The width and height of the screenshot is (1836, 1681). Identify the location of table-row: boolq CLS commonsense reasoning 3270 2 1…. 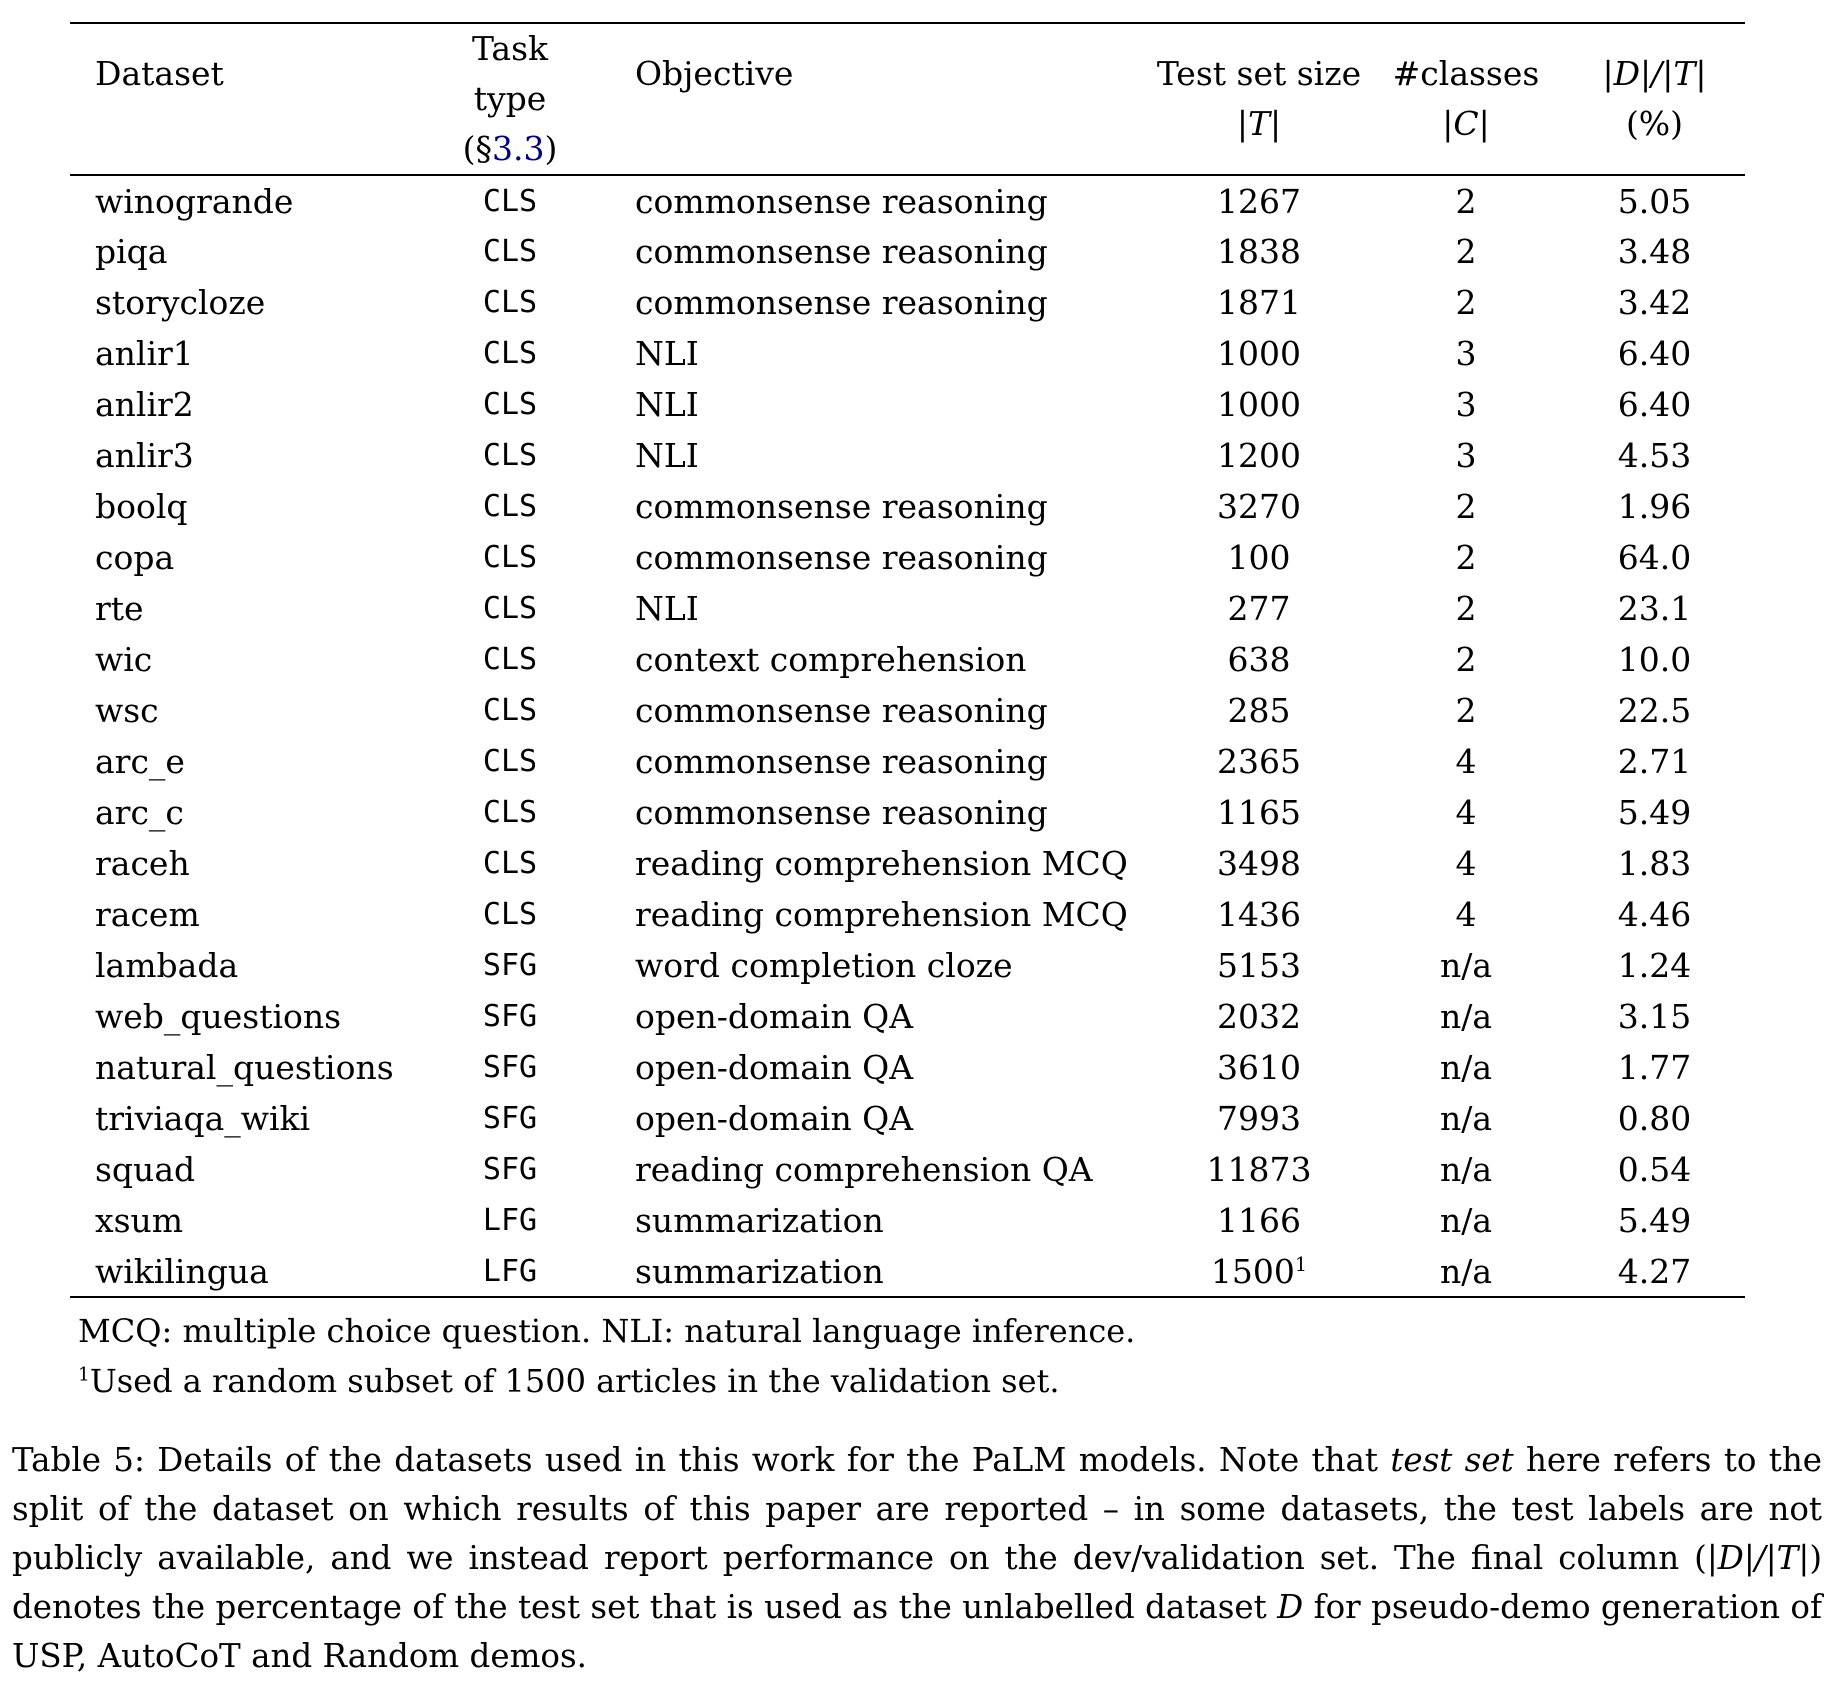
(907, 506).